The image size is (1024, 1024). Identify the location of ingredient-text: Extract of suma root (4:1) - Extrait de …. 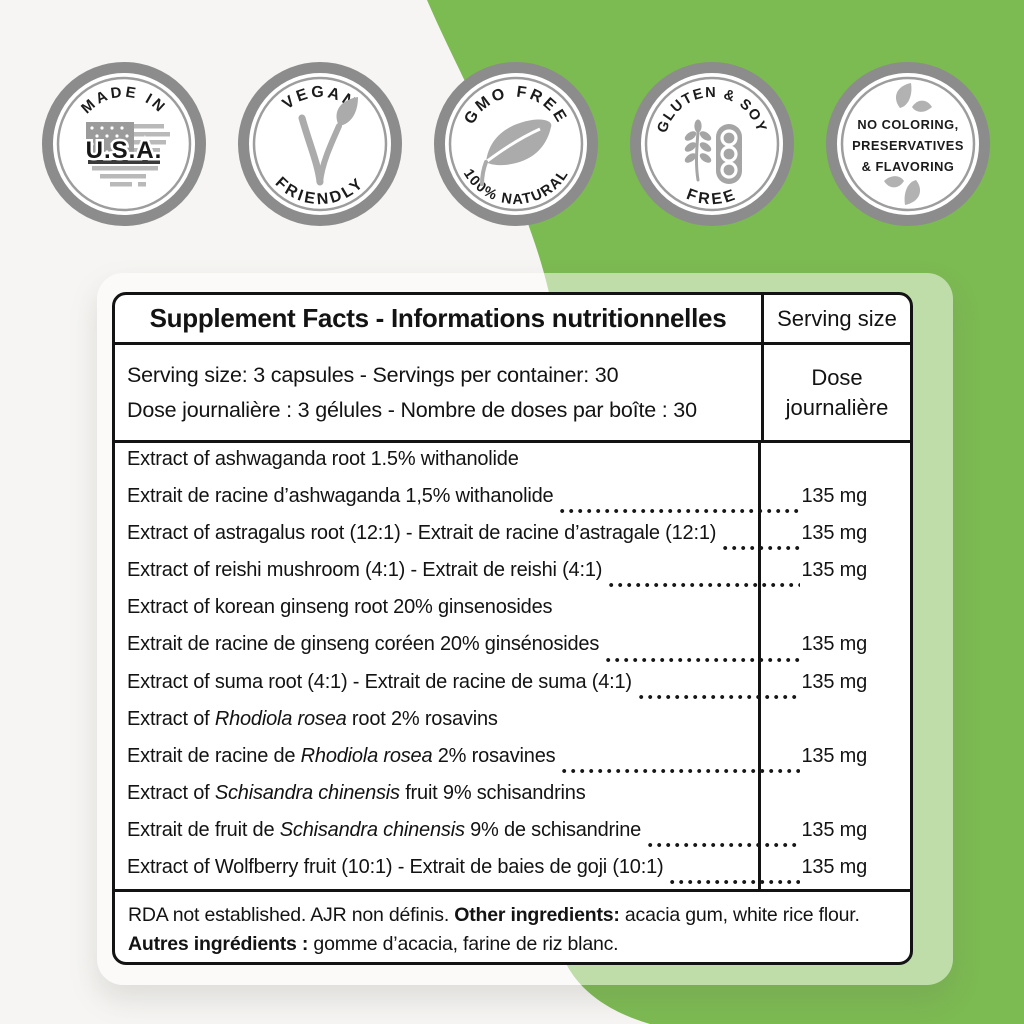
(379, 681).